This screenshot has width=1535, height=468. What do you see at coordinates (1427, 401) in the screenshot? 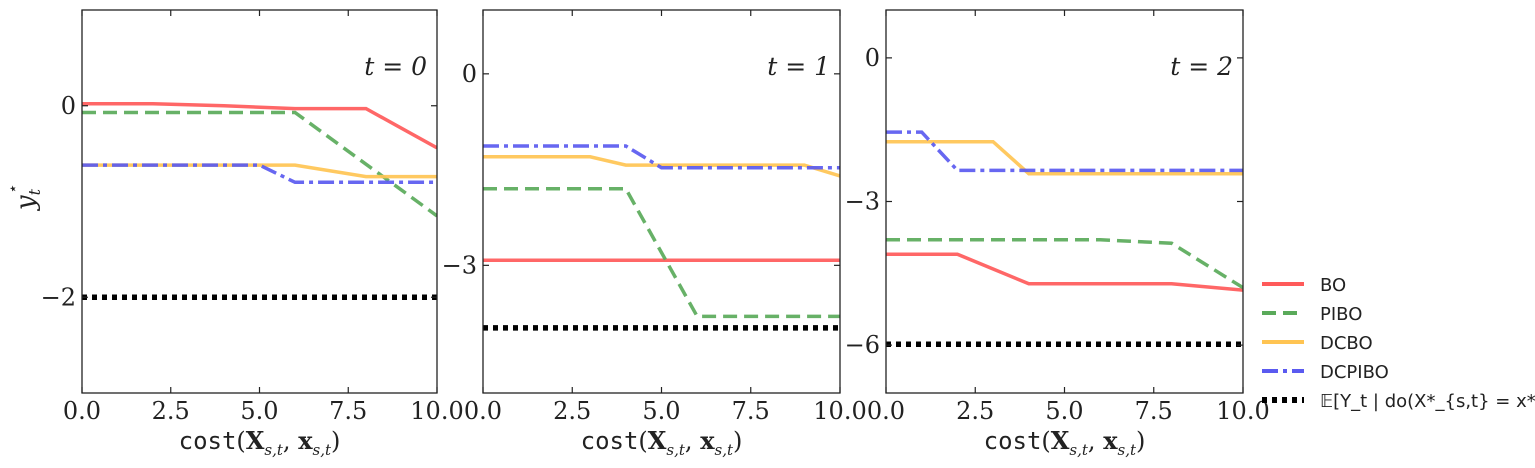
I see `legend-label: 𝔼[Y_t | do(X*_{s,t} = x*_{s,t})]` at bounding box center [1427, 401].